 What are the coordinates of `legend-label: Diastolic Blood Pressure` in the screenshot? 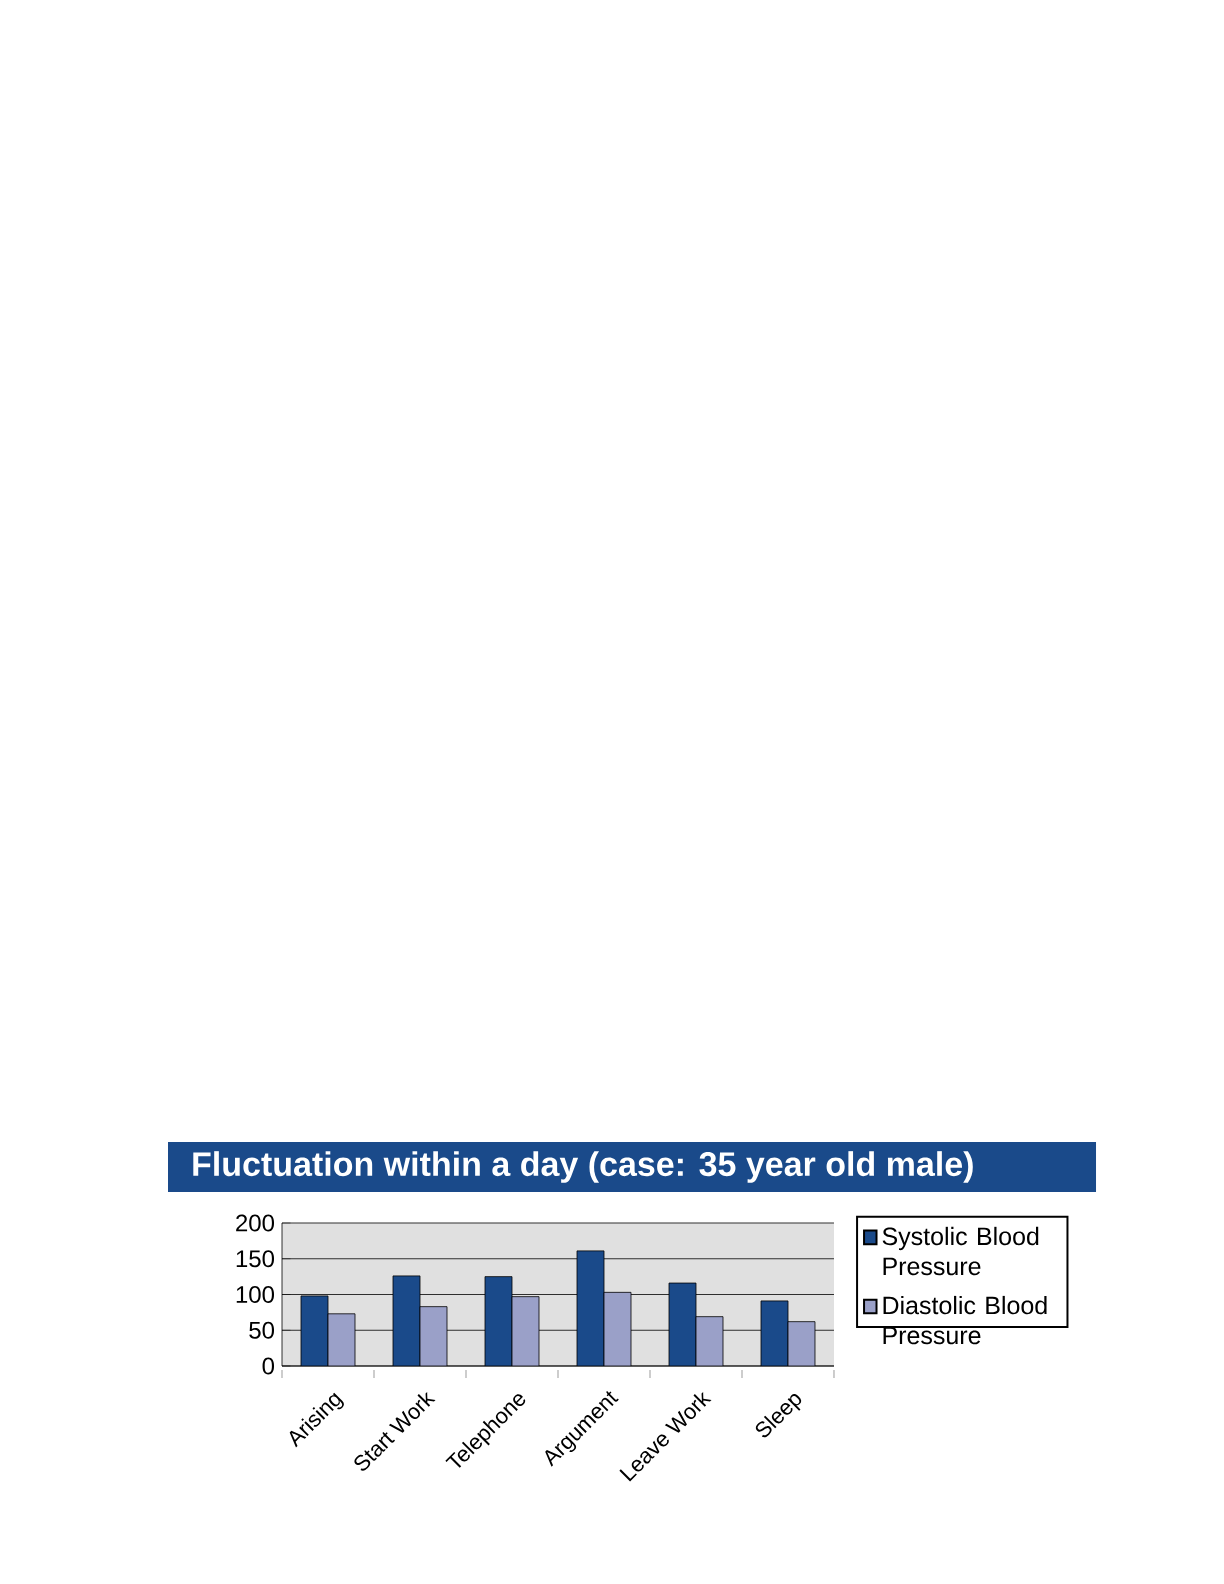 It's located at (965, 1320).